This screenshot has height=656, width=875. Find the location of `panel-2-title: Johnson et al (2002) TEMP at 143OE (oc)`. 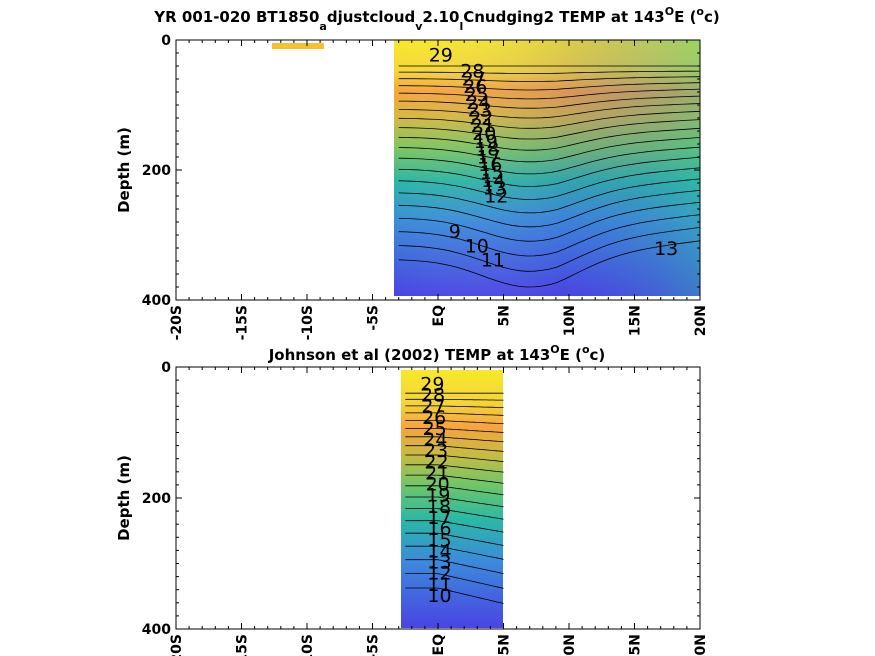

panel-2-title: Johnson et al (2002) TEMP at 143OE (oc) is located at coordinates (437, 353).